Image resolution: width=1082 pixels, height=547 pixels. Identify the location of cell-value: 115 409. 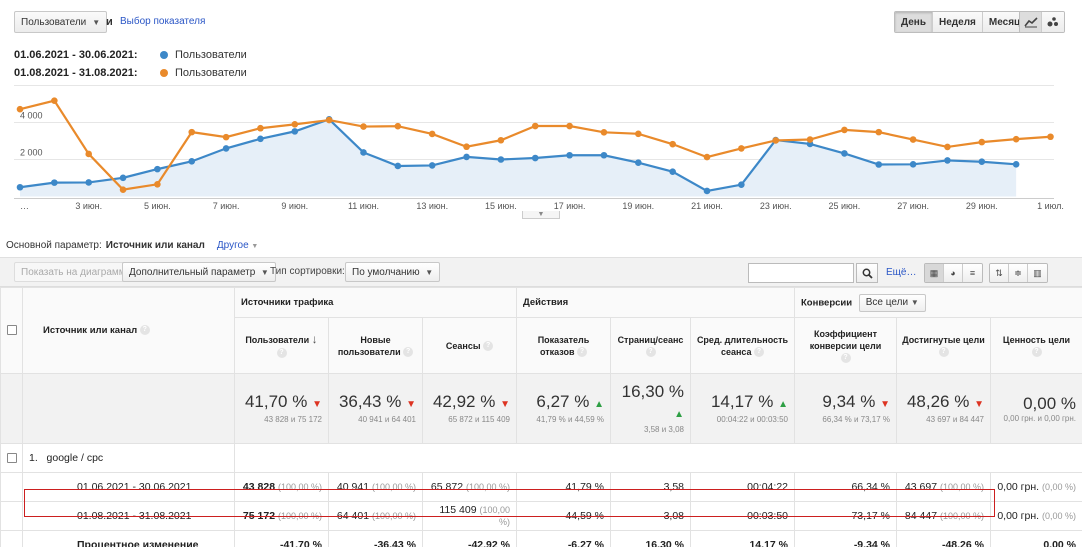
(458, 510).